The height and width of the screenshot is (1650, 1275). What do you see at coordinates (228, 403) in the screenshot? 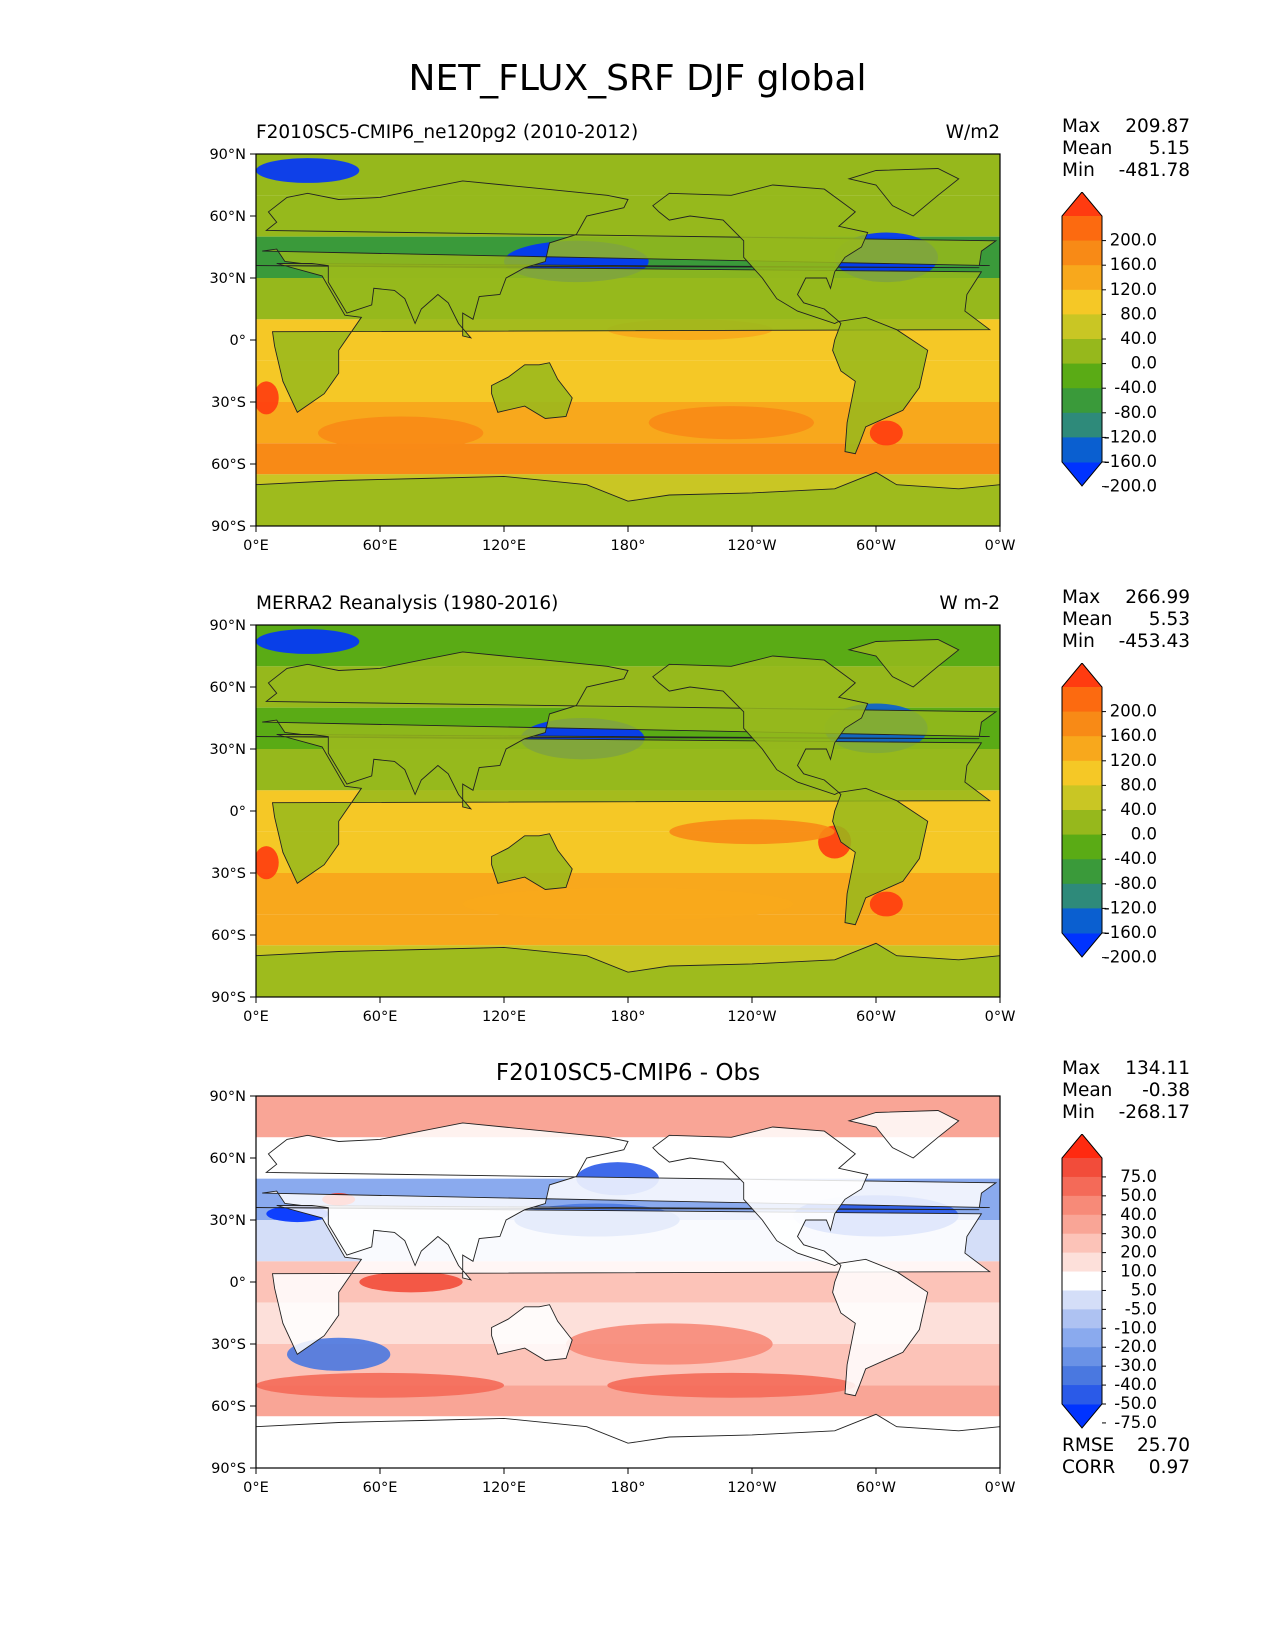
I see `lat-tick-label: 30°S` at bounding box center [228, 403].